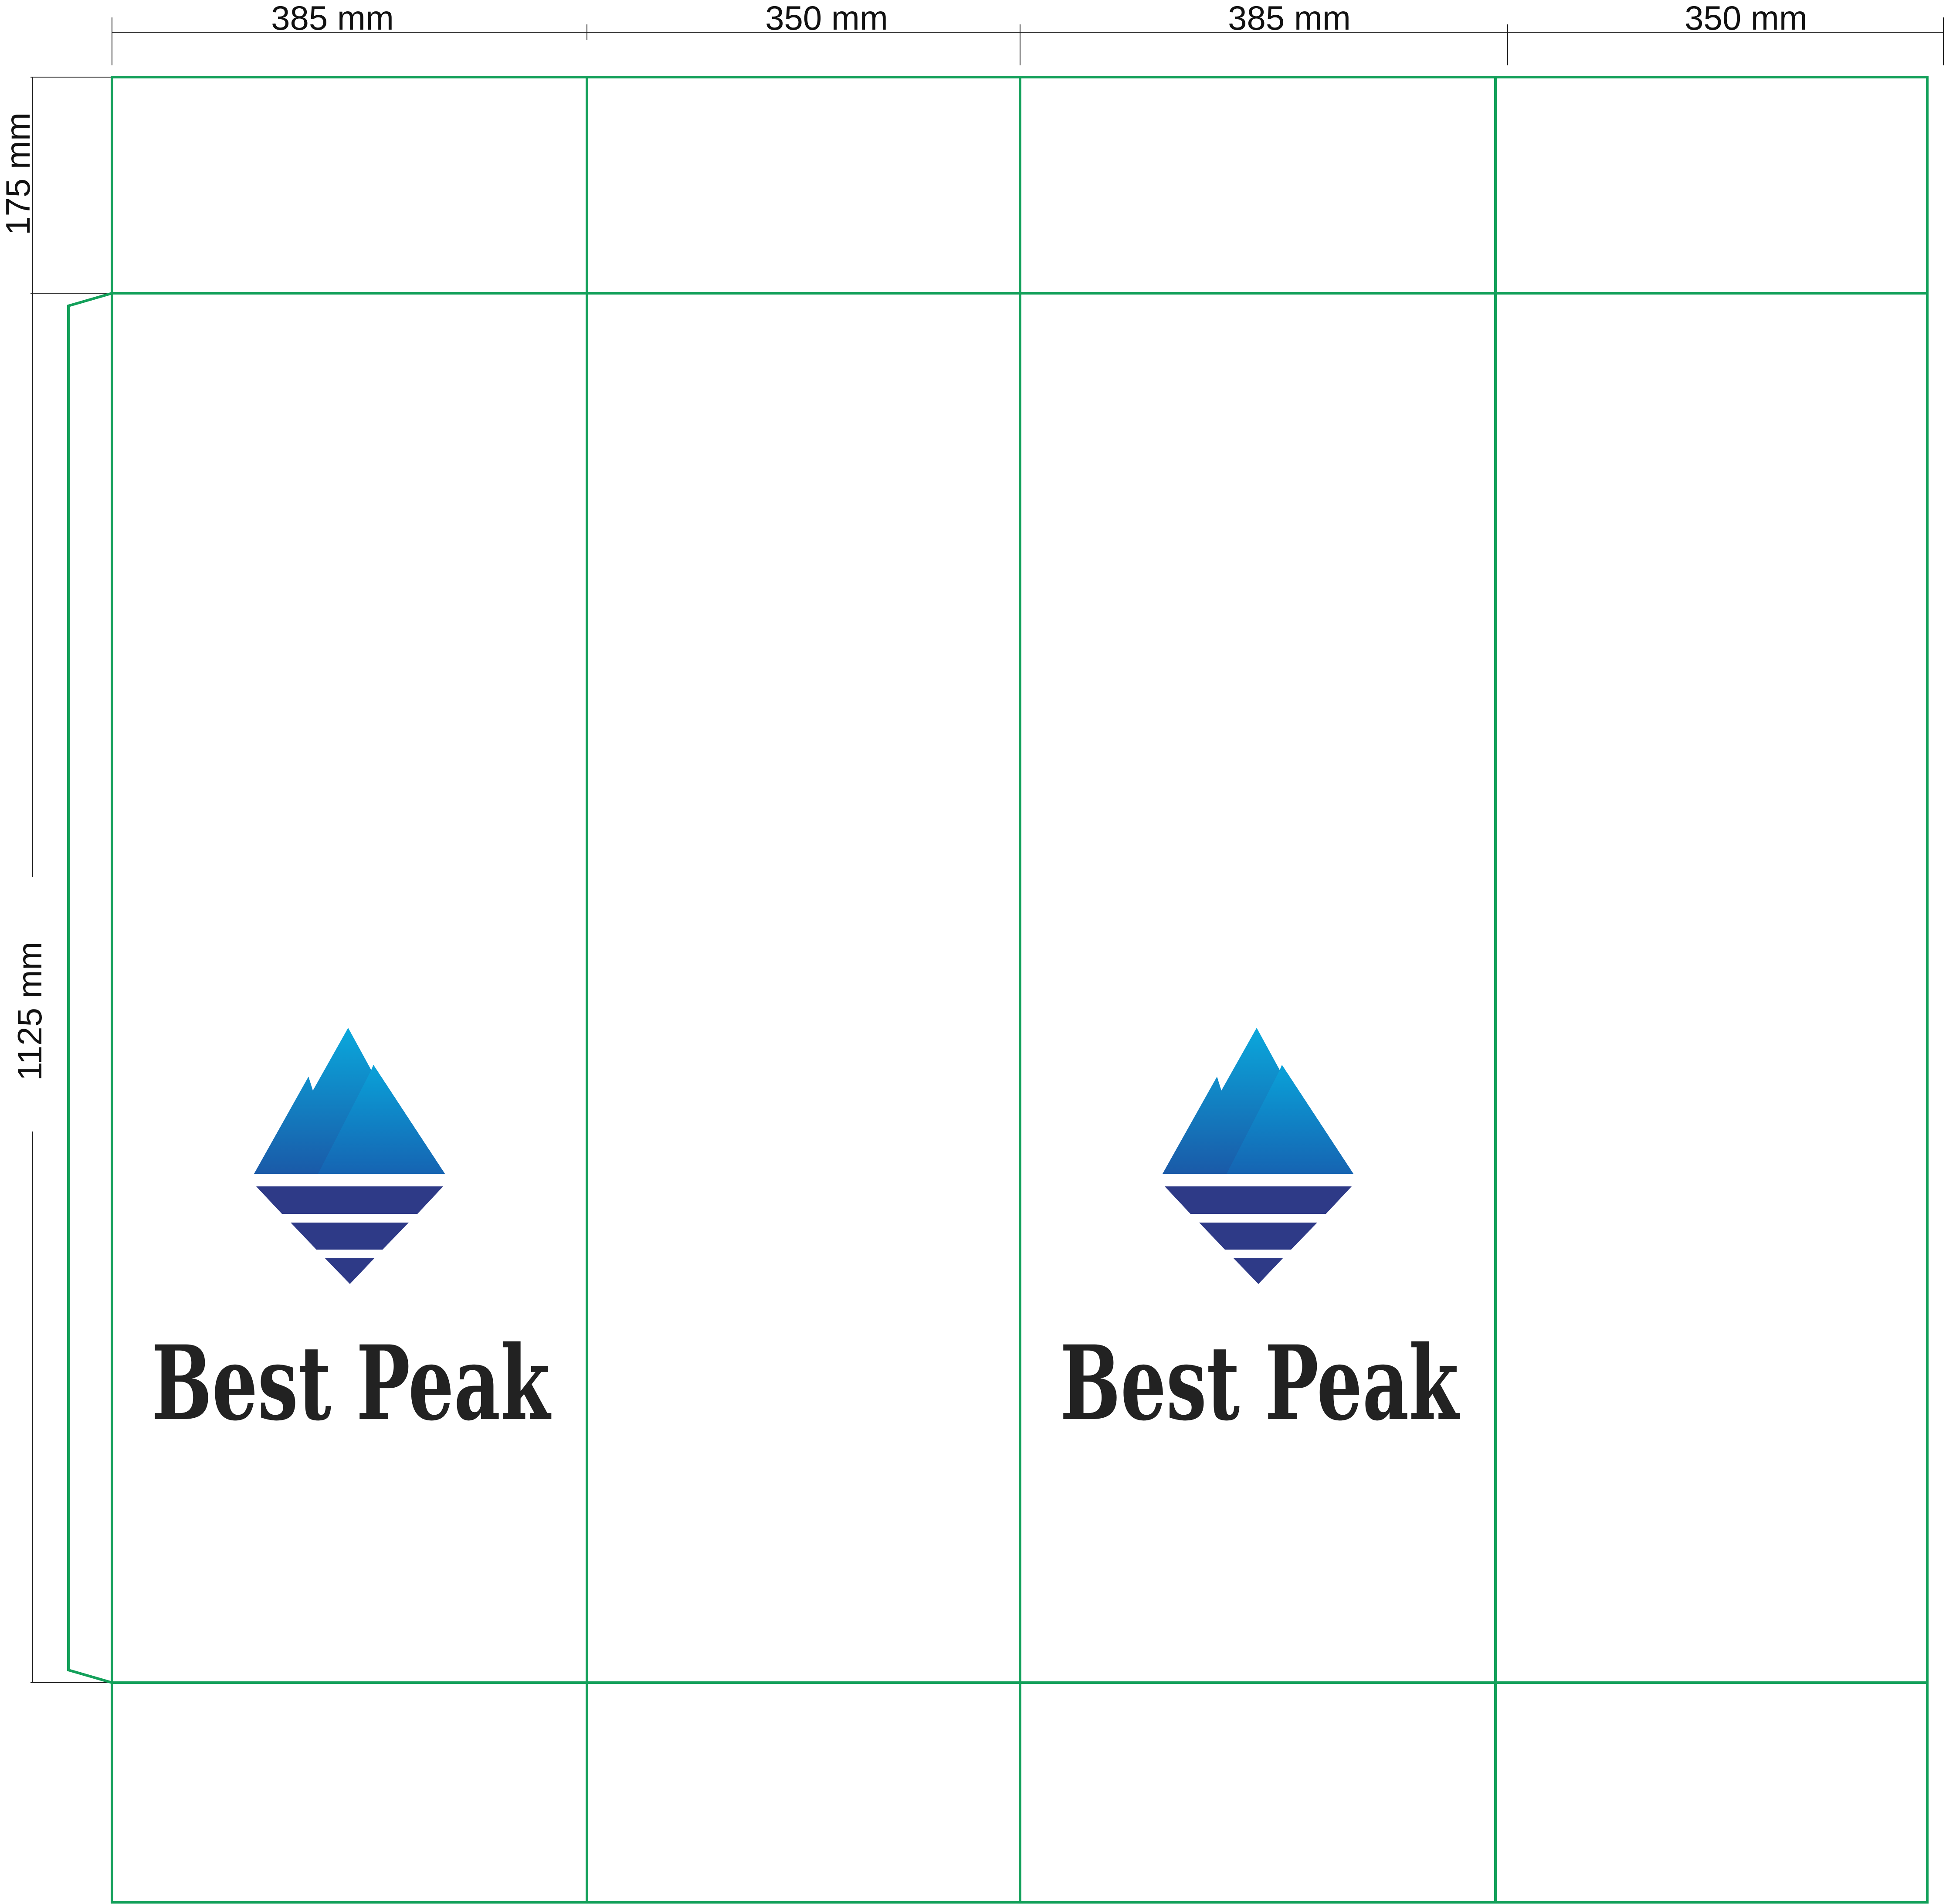 This screenshot has height=1904, width=1946. What do you see at coordinates (1289, 18) in the screenshot?
I see `width-label-3: 385 mm` at bounding box center [1289, 18].